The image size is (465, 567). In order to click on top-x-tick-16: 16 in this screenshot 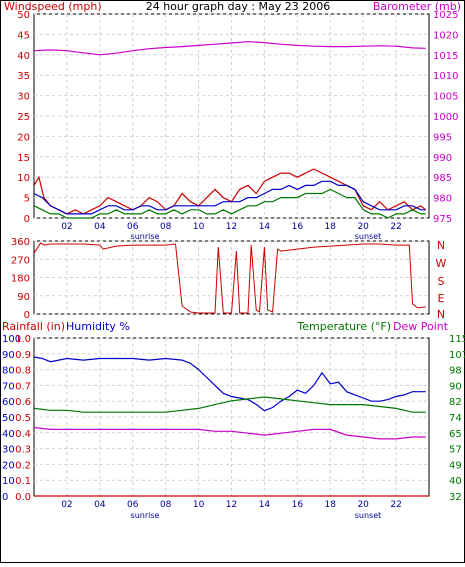, I will do `click(298, 227)`.